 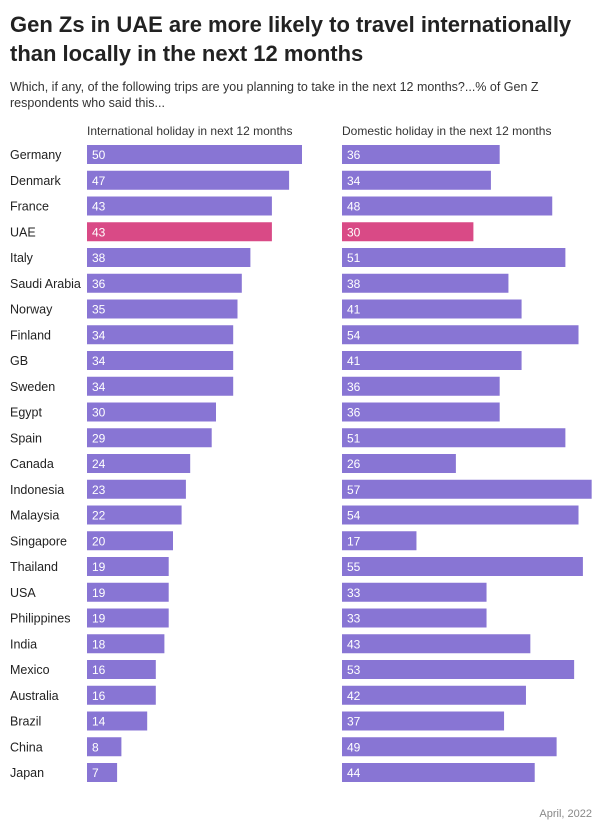 What do you see at coordinates (99, 387) in the screenshot?
I see `international-value-label-sweden: 34` at bounding box center [99, 387].